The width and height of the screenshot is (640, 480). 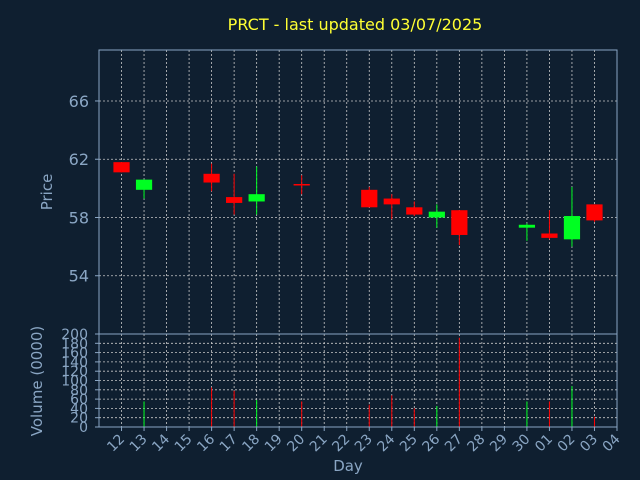 I want to click on price-axis-title: Price, so click(x=47, y=192).